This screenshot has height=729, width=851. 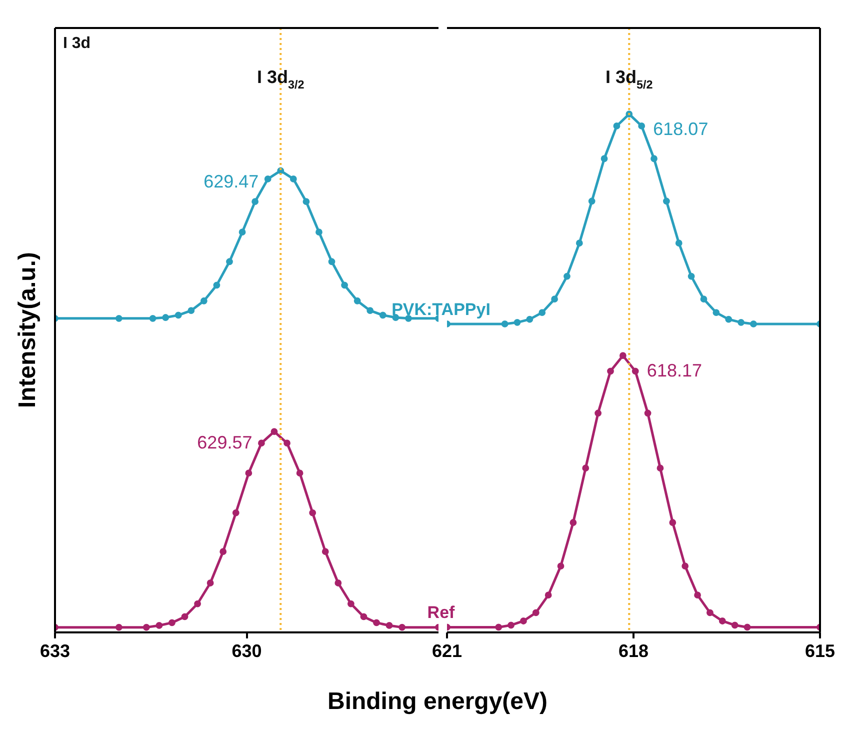 I want to click on x-axis-title: Binding energy(eV), so click(x=437, y=702).